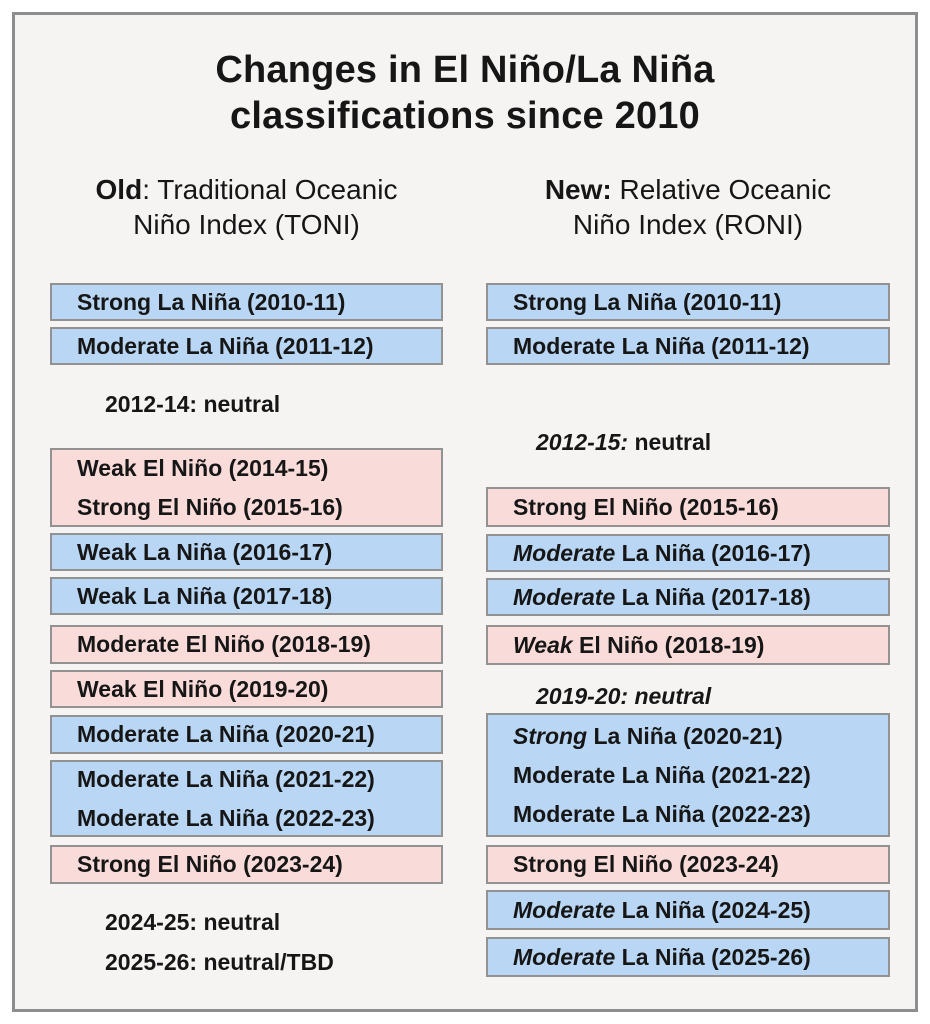 This screenshot has width=930, height=1024. I want to click on neutral-label: 2019-20: neutral, so click(688, 696).